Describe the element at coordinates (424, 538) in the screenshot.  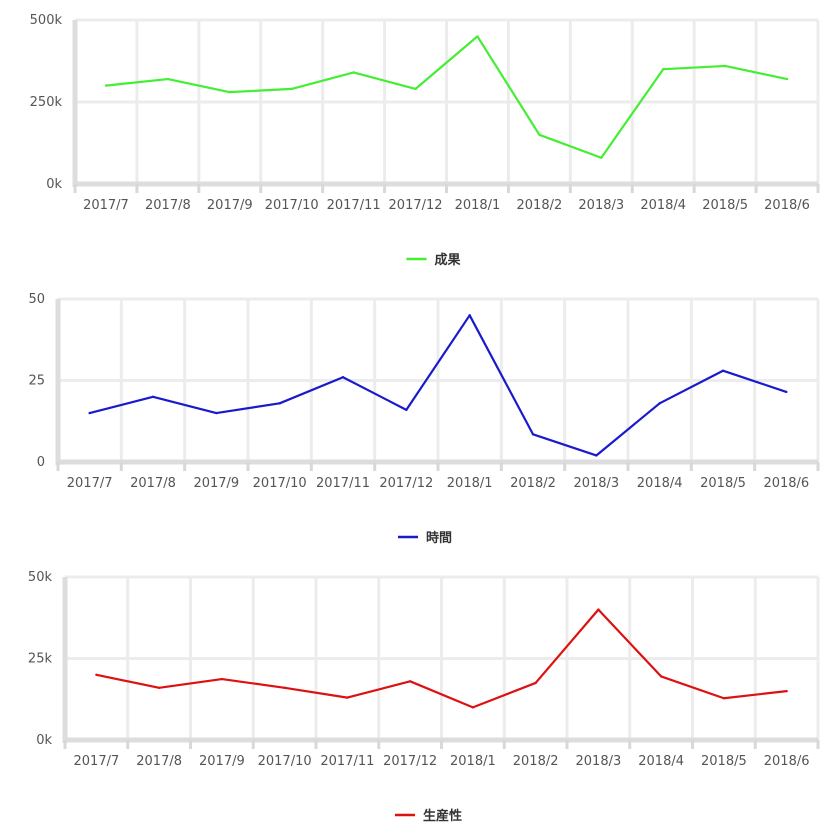
I see `legend-item: 時間` at that location.